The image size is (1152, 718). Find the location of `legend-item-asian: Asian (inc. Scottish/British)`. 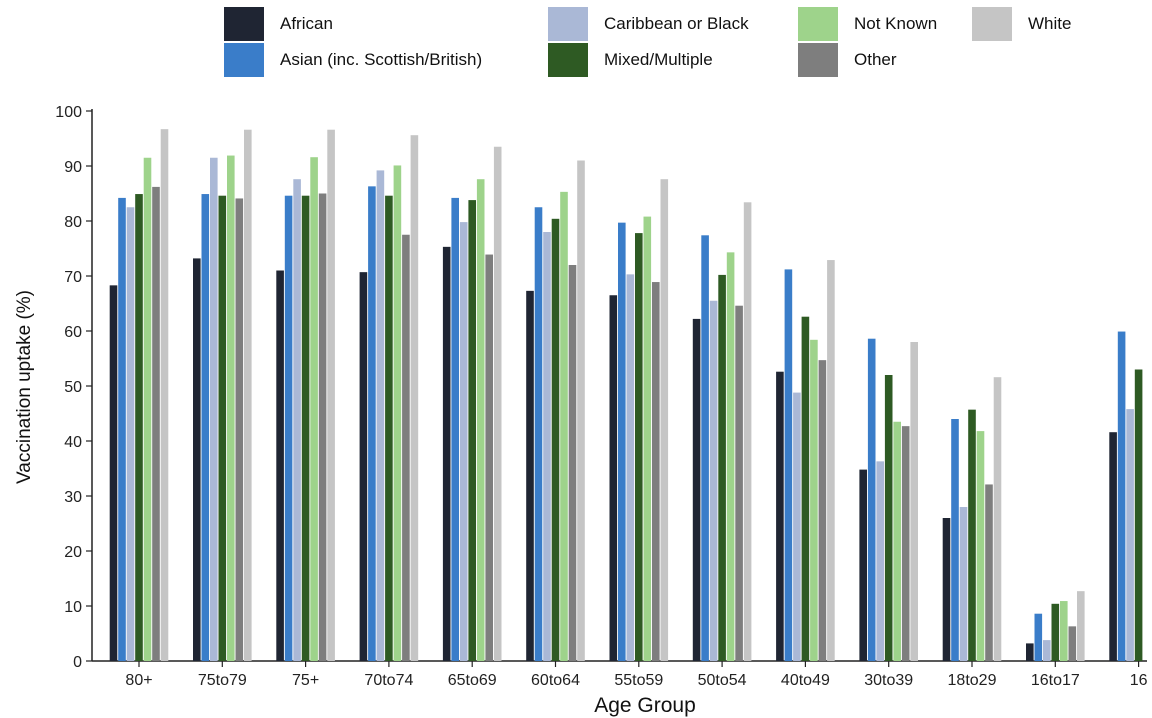

legend-item-asian: Asian (inc. Scottish/British) is located at coordinates (353, 60).